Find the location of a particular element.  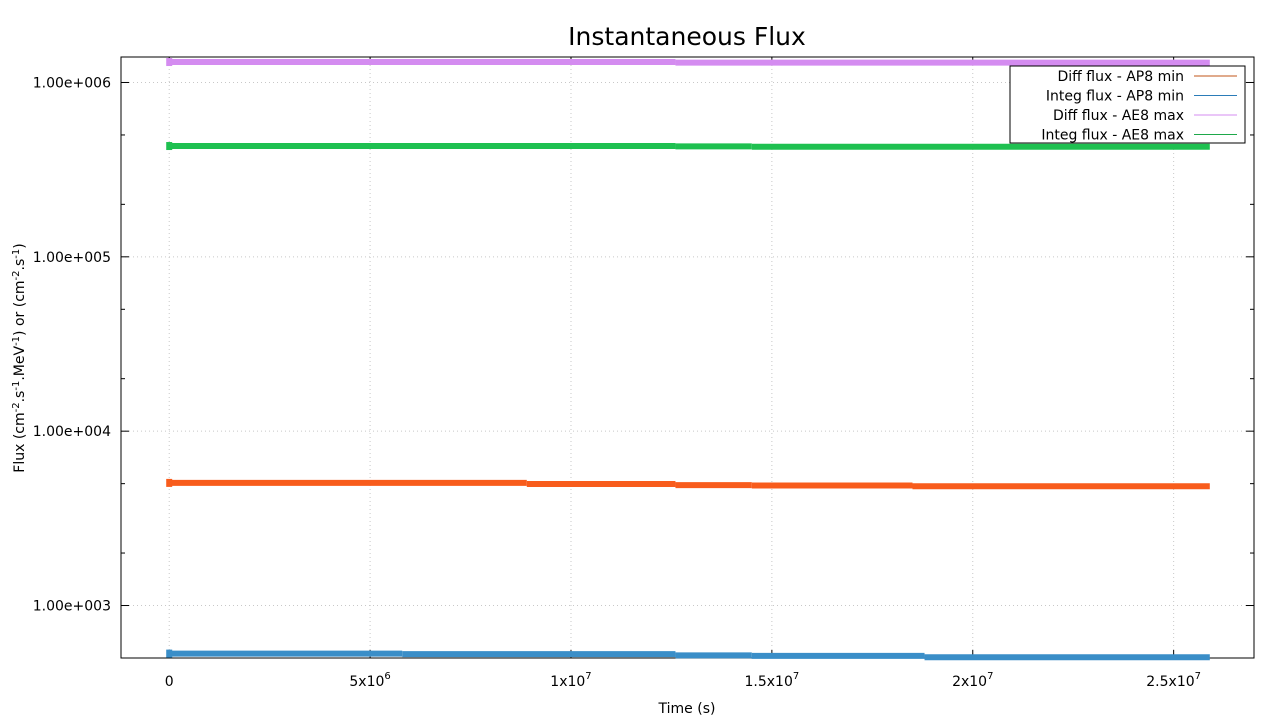

y-axis-label: Flux (cm-2.s-1.MeV-1) or (cm-2.s-1) is located at coordinates (19, 357).